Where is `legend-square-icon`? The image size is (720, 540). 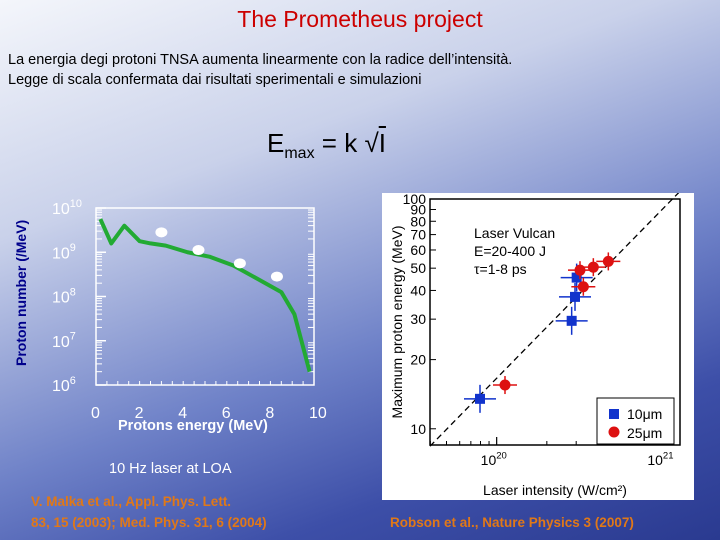
legend-square-icon is located at coordinates (614, 414).